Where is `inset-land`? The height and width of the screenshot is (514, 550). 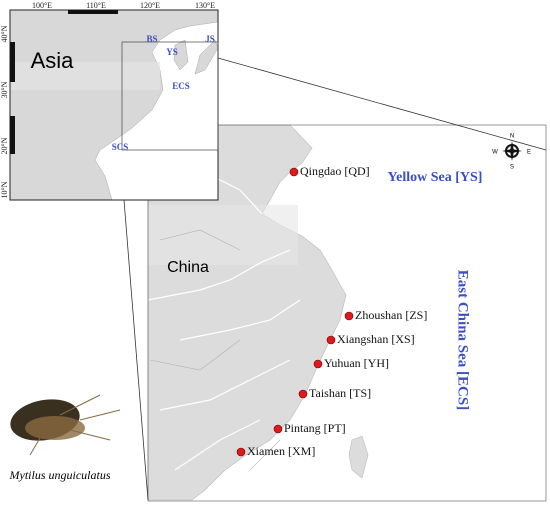
inset-land is located at coordinates (114, 105).